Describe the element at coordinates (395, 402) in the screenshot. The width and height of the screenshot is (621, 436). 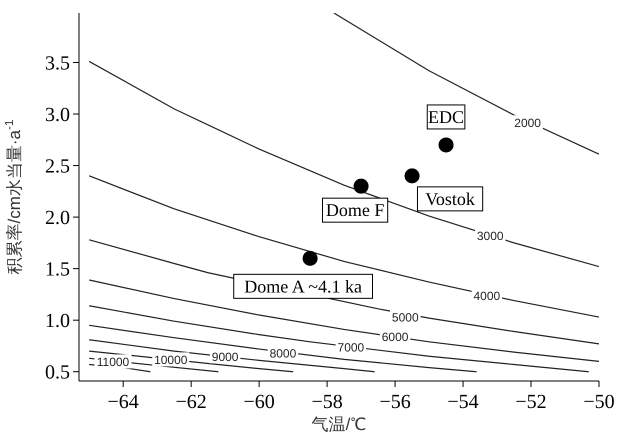
I see `x-tick-label: −56` at that location.